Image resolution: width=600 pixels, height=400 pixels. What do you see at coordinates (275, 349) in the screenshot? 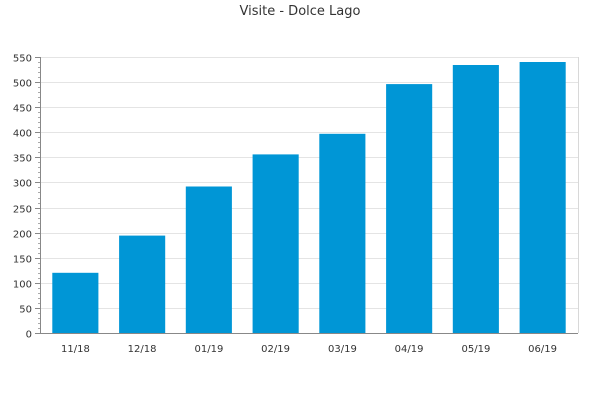
I see `x-tick-label: 02/19` at bounding box center [275, 349].